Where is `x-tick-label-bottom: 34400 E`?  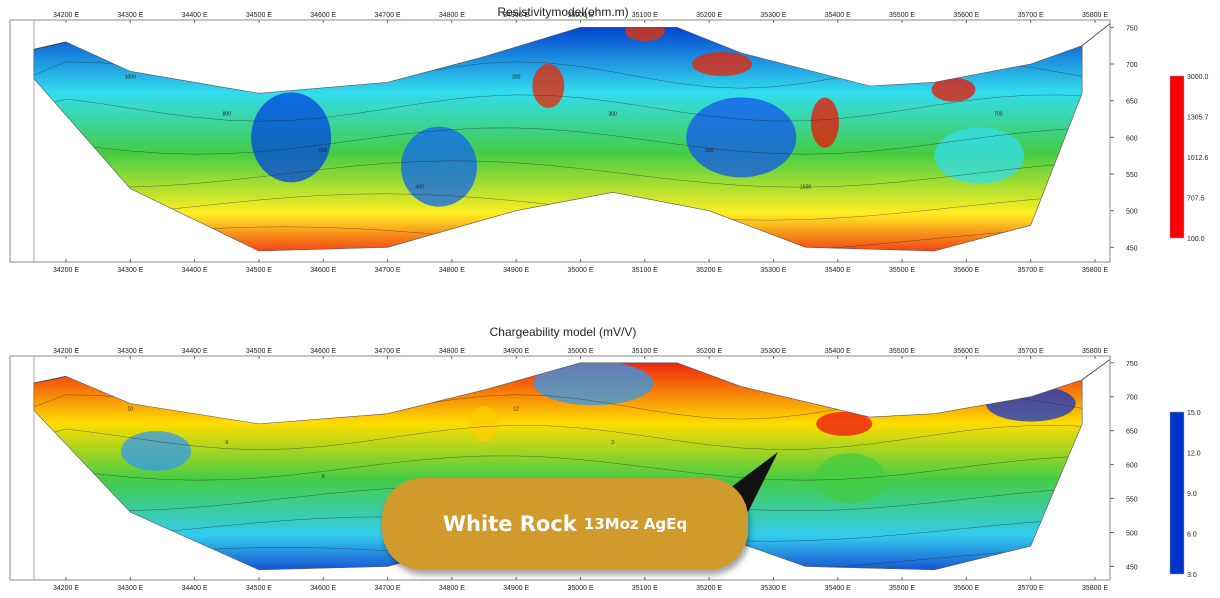 x-tick-label-bottom: 34400 E is located at coordinates (195, 270).